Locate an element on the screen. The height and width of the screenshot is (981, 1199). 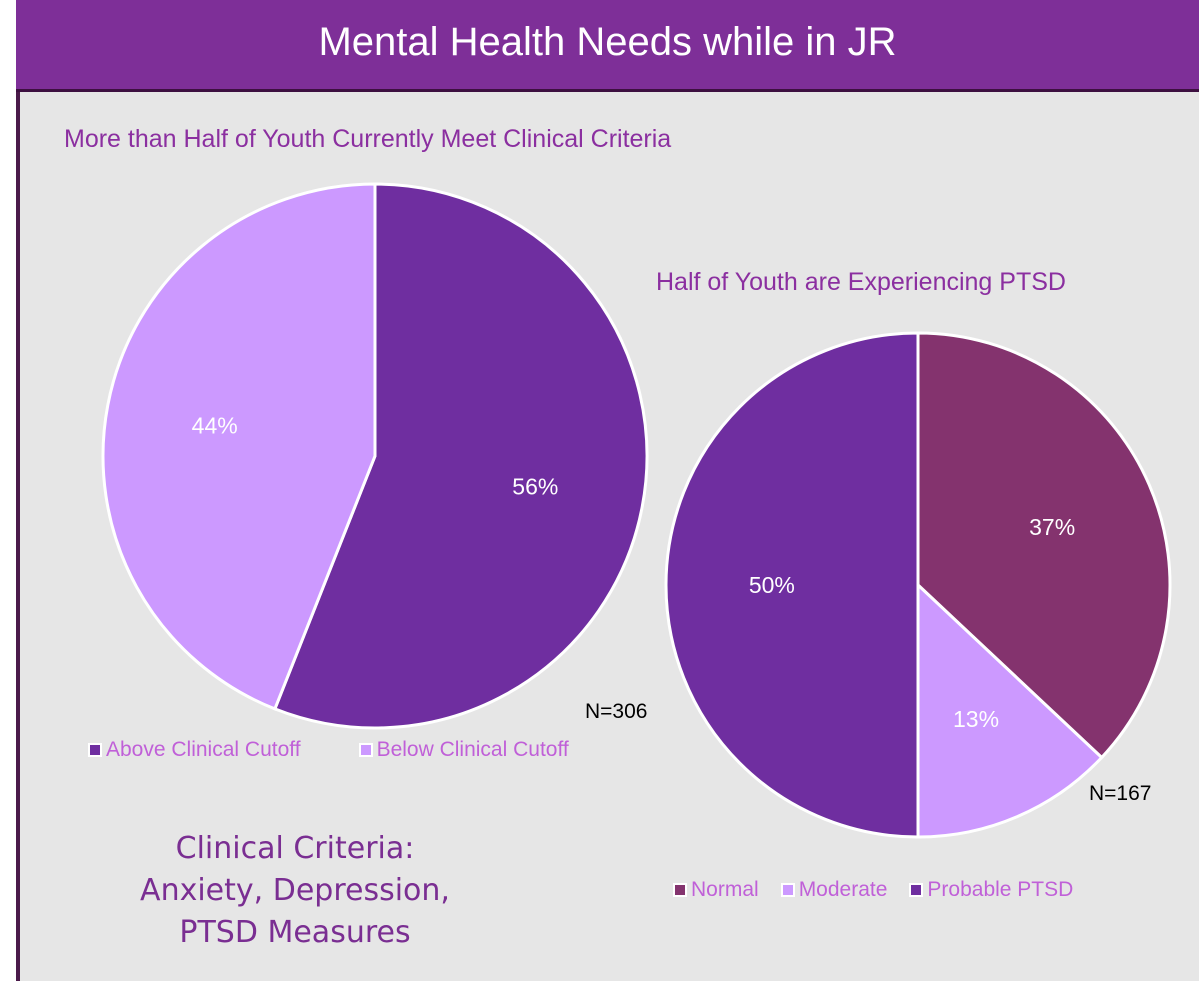
legend-item-above-clinical-cutoff: Above Clinical Cutoff is located at coordinates (194, 750).